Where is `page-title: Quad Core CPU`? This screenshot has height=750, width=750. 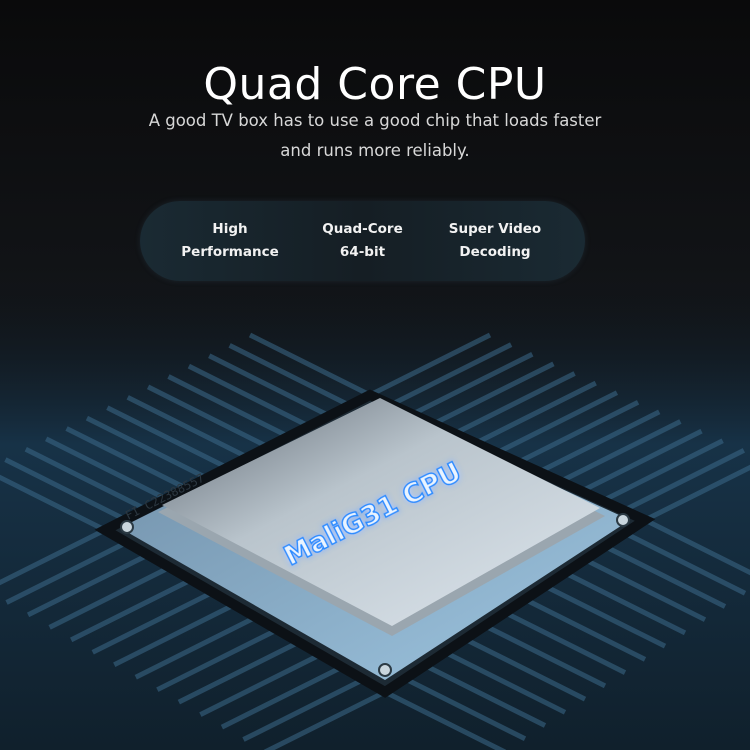
page-title: Quad Core CPU is located at coordinates (375, 85).